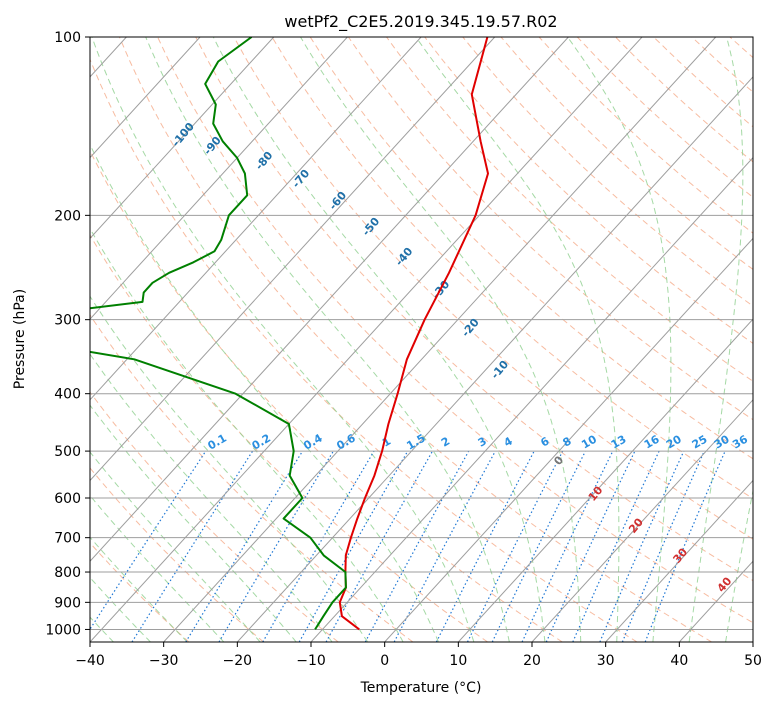 This screenshot has width=775, height=708. What do you see at coordinates (652, 441) in the screenshot?
I see `mixing-ratio-label: 16` at bounding box center [652, 441].